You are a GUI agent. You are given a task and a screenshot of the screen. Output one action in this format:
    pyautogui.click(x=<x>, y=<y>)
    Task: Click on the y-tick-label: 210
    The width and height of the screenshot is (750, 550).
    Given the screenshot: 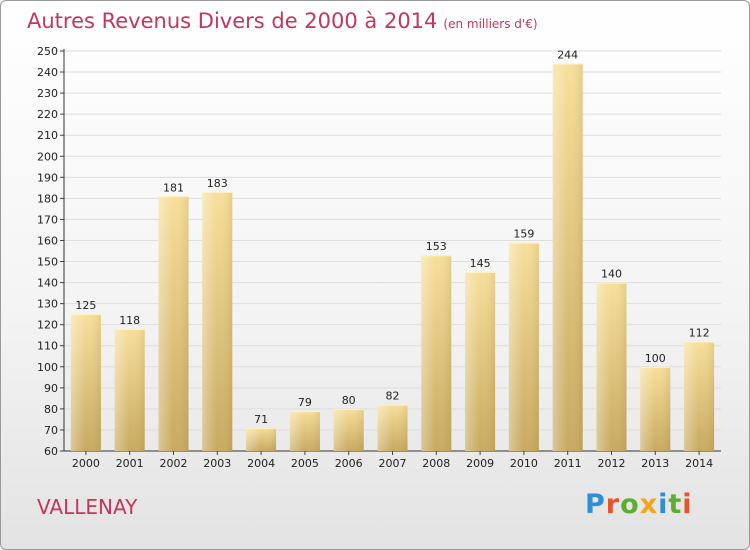 What is the action you would take?
    pyautogui.click(x=47, y=135)
    